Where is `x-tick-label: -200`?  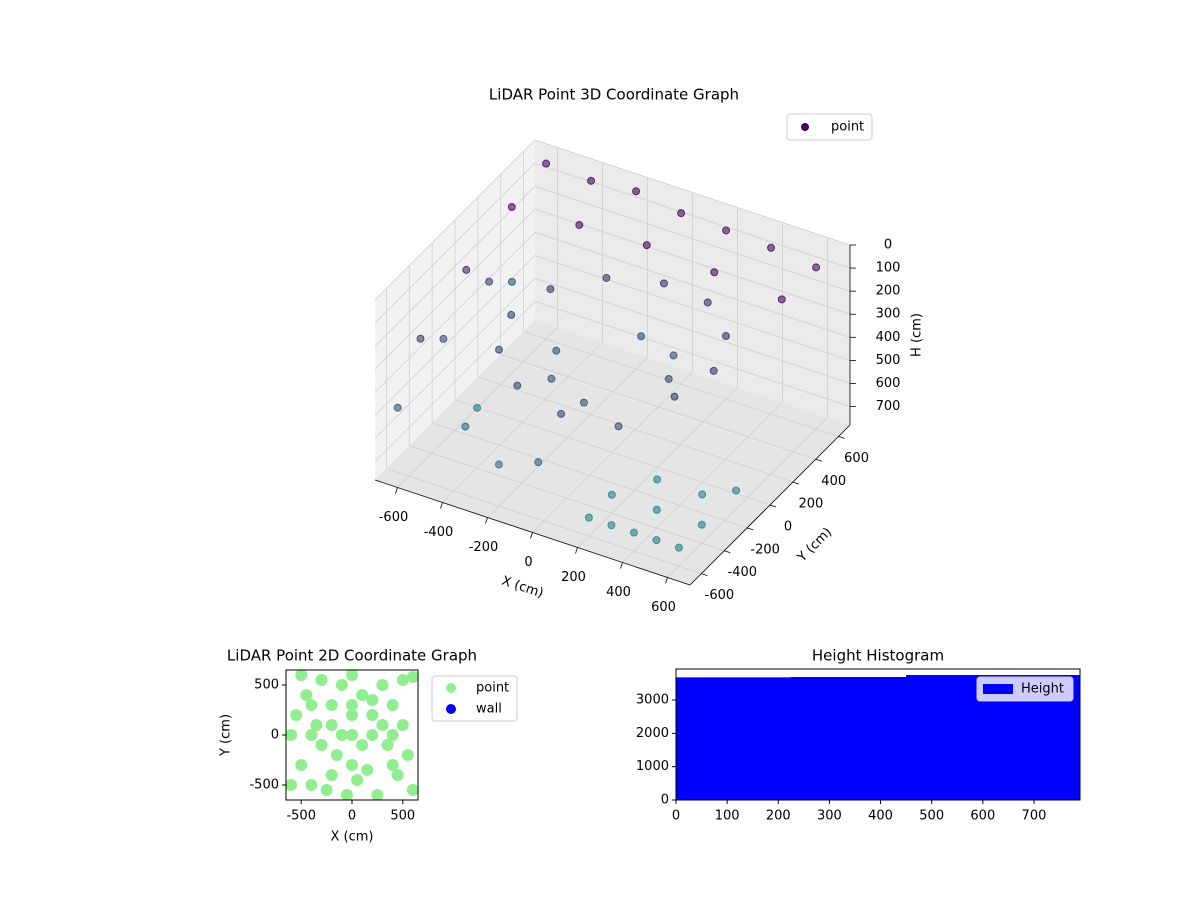 x-tick-label: -200 is located at coordinates (484, 547).